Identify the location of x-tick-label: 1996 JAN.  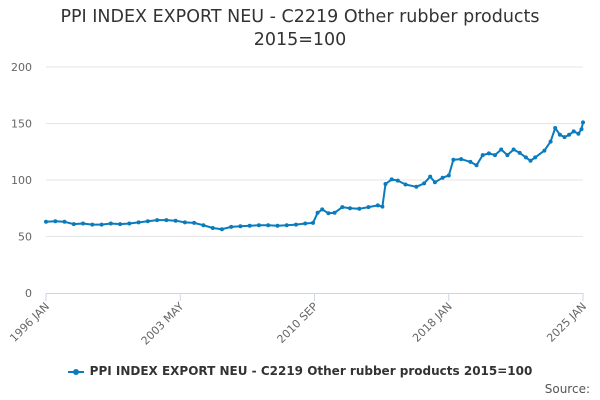
(29, 322).